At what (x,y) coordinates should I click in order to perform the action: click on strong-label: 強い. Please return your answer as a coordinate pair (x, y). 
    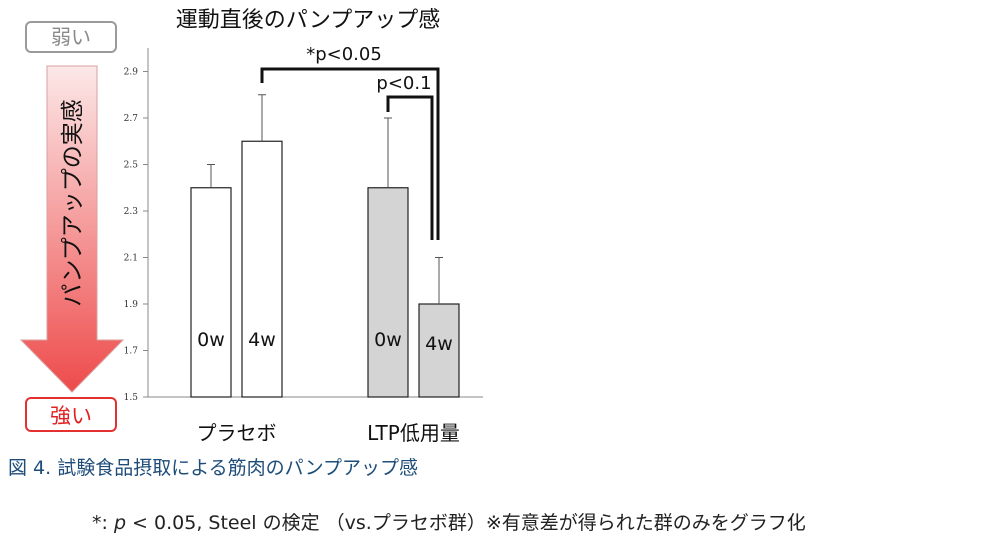
    Looking at the image, I should click on (71, 416).